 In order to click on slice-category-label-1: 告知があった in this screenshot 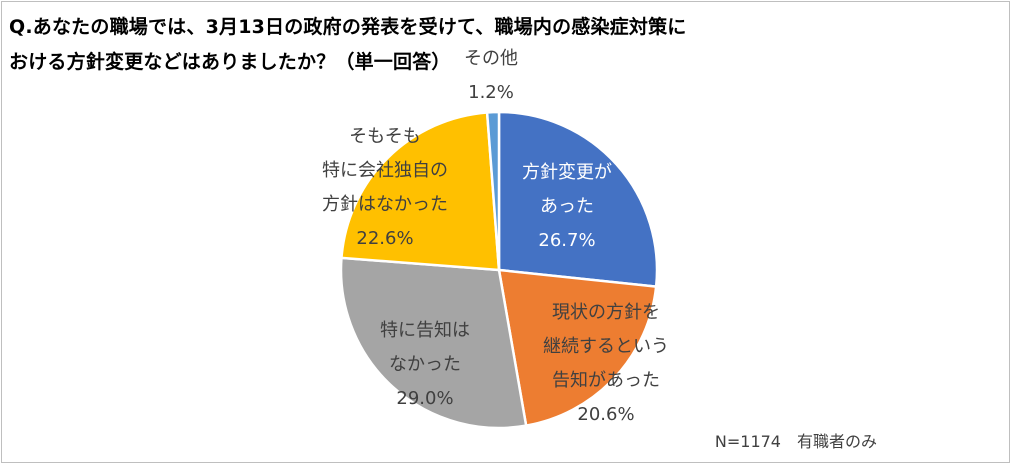, I will do `click(606, 380)`.